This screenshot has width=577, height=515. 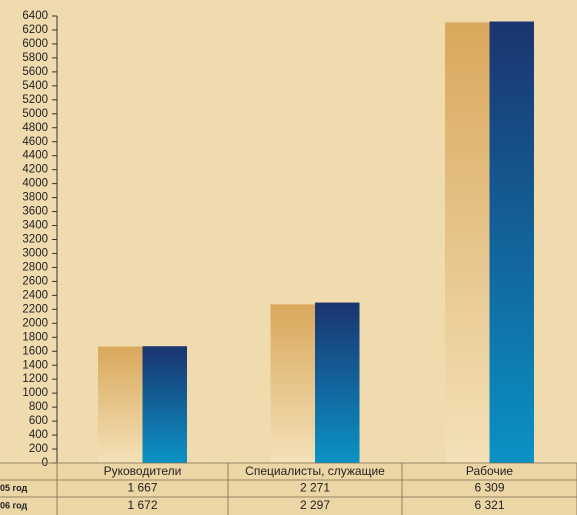 What do you see at coordinates (142, 505) in the screenshot?
I see `data-label: 1 672` at bounding box center [142, 505].